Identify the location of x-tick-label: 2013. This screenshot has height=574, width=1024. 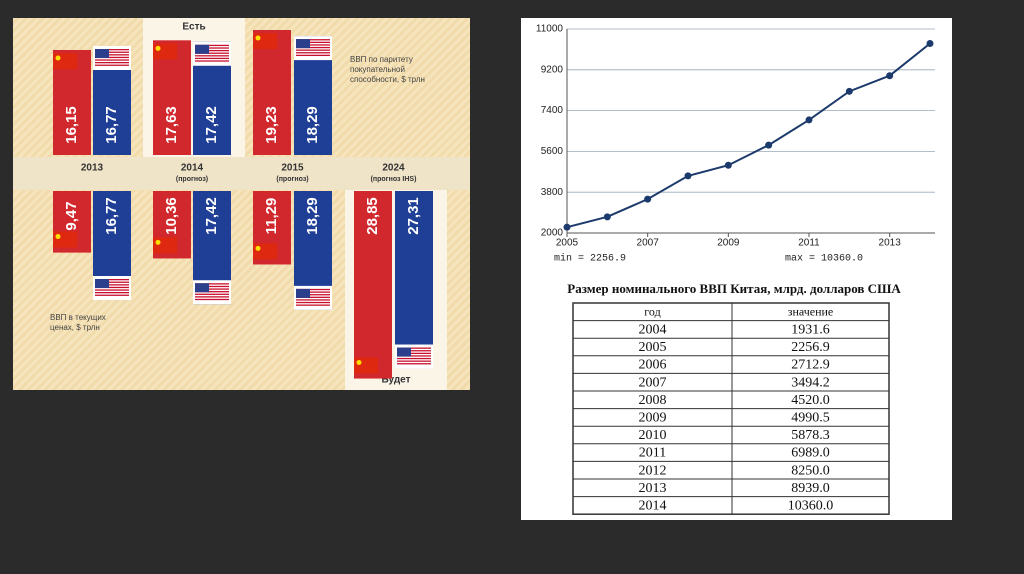
(890, 243).